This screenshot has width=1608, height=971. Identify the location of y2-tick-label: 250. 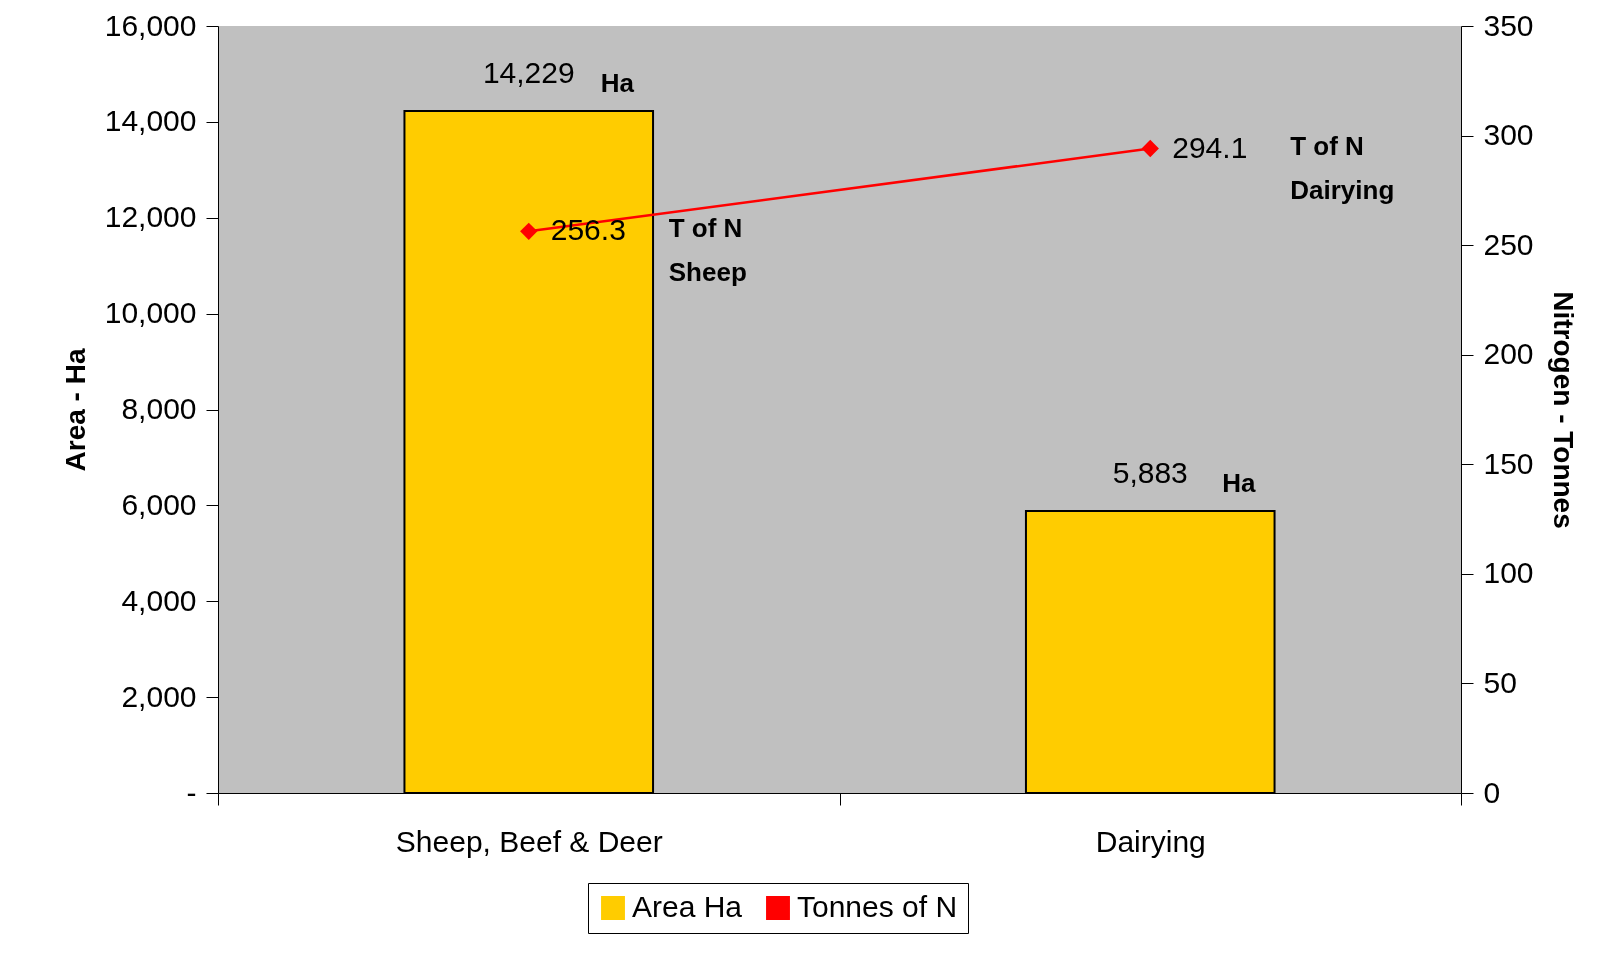
(1508, 244).